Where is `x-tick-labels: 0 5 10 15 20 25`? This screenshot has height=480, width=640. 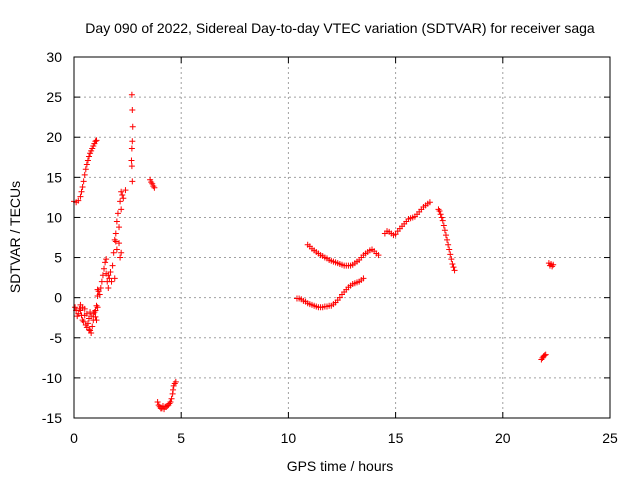
x-tick-labels: 0 5 10 15 20 25 is located at coordinates (344, 438).